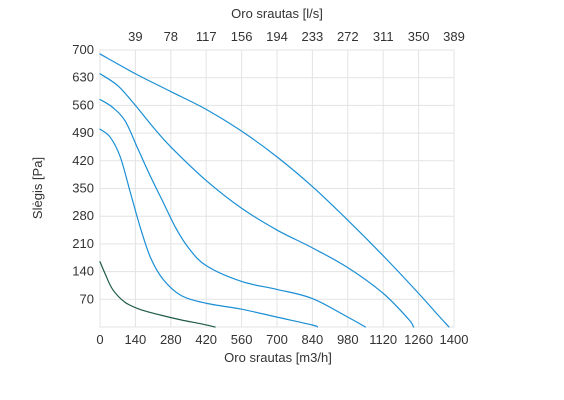 The height and width of the screenshot is (400, 564). What do you see at coordinates (242, 339) in the screenshot?
I see `x-tick-label: 560` at bounding box center [242, 339].